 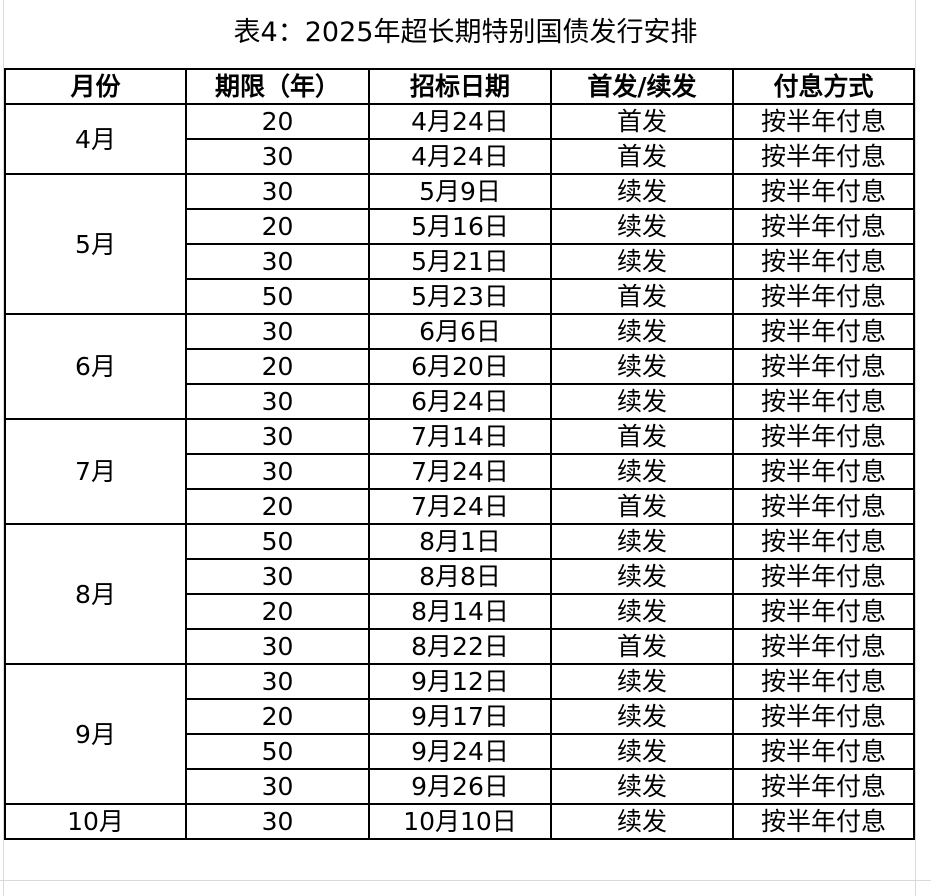 What do you see at coordinates (95, 244) in the screenshot?
I see `month-cell: 5月` at bounding box center [95, 244].